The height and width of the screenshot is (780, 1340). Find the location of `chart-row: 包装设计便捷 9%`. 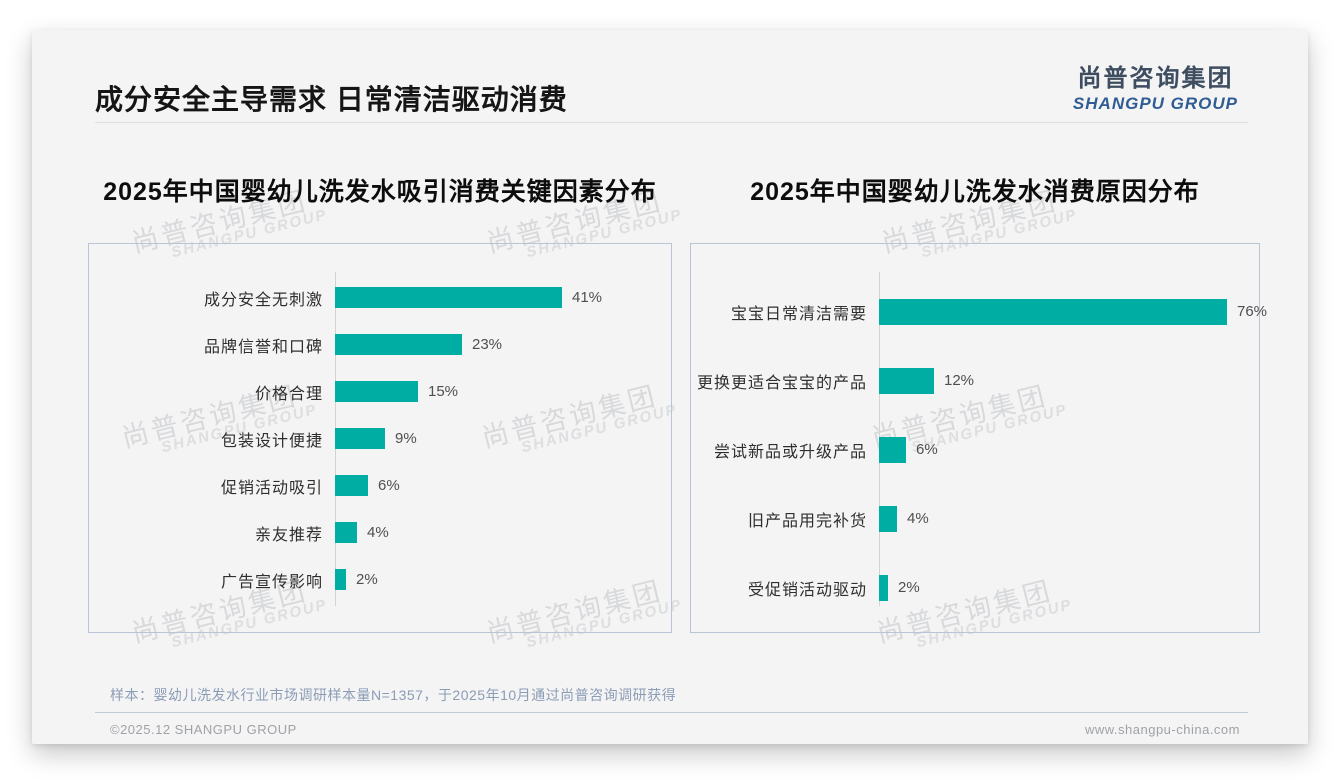

chart-row: 包装设计便捷 9% is located at coordinates (380, 438).